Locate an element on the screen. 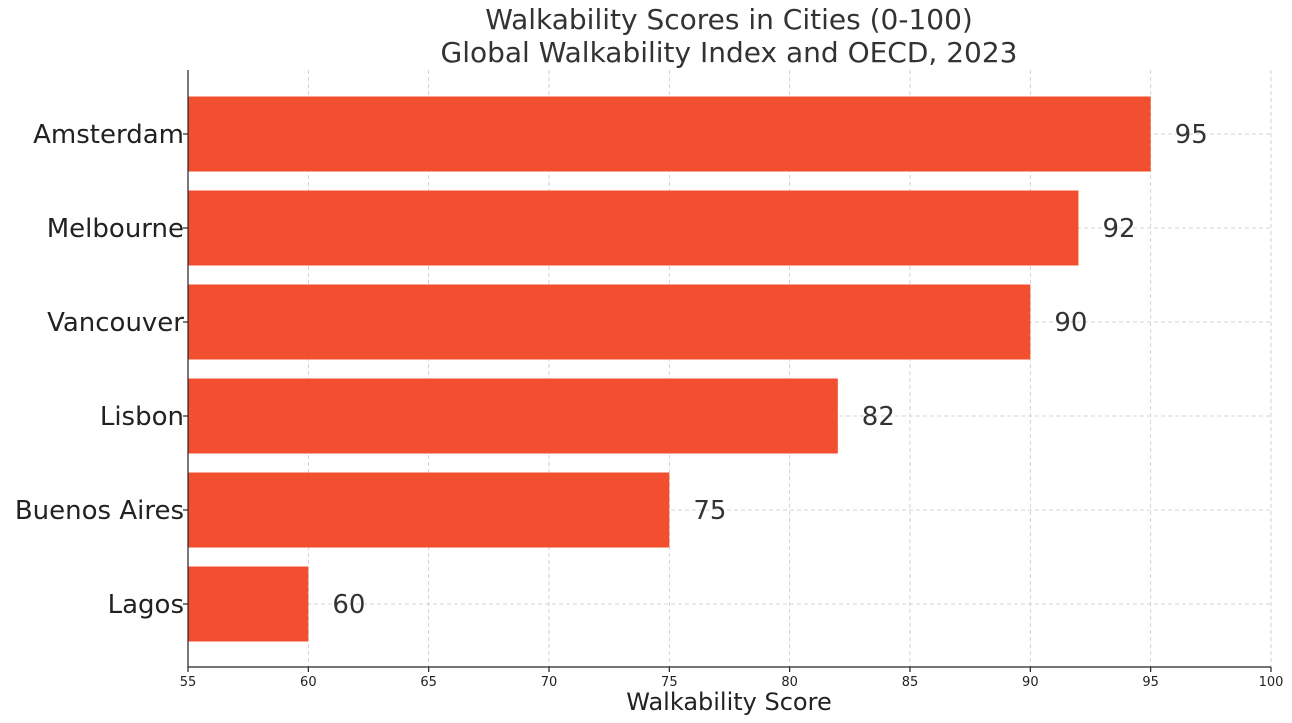 This screenshot has width=1292, height=723. x-tick-label: 80 is located at coordinates (789, 682).